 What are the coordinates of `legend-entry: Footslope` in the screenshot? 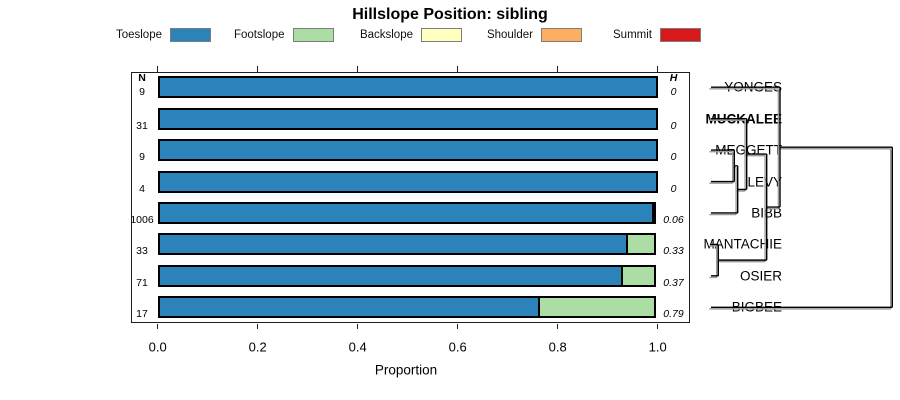 It's located at (284, 35).